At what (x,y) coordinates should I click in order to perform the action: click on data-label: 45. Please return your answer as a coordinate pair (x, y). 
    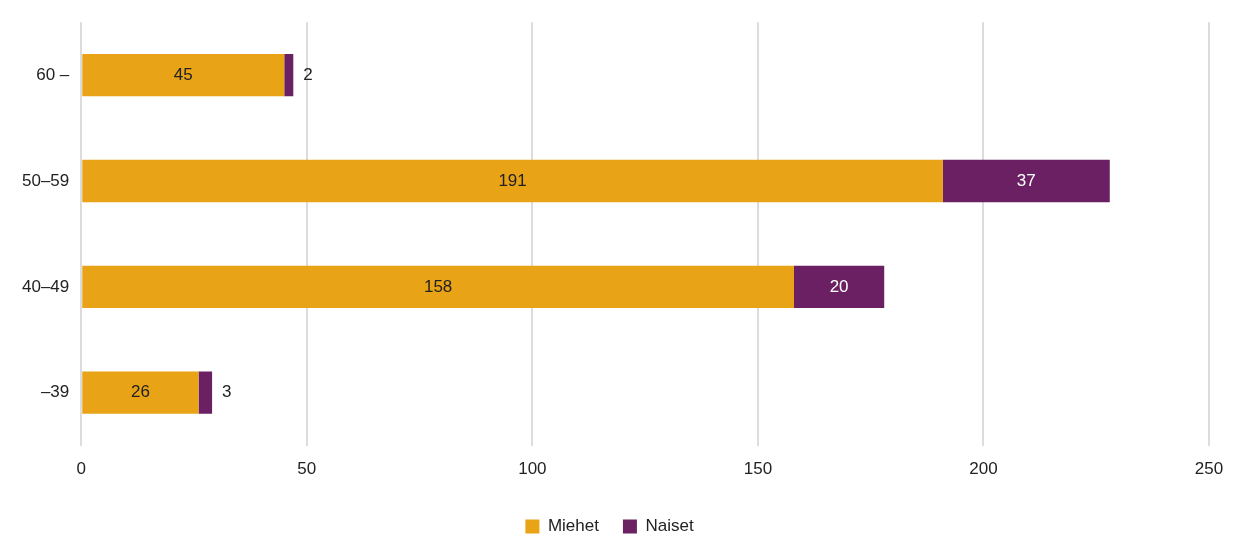
    Looking at the image, I should click on (183, 74).